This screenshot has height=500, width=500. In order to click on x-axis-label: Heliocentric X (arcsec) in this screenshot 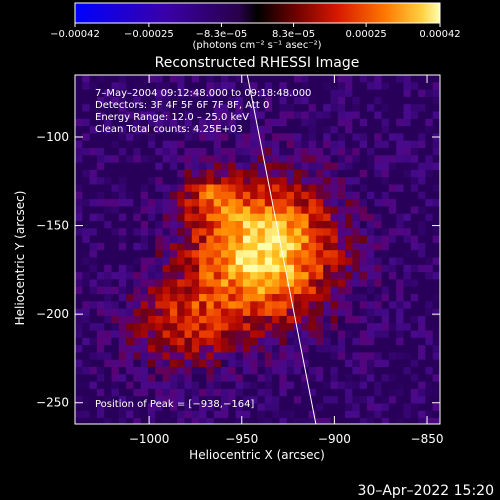, I will do `click(257, 455)`.